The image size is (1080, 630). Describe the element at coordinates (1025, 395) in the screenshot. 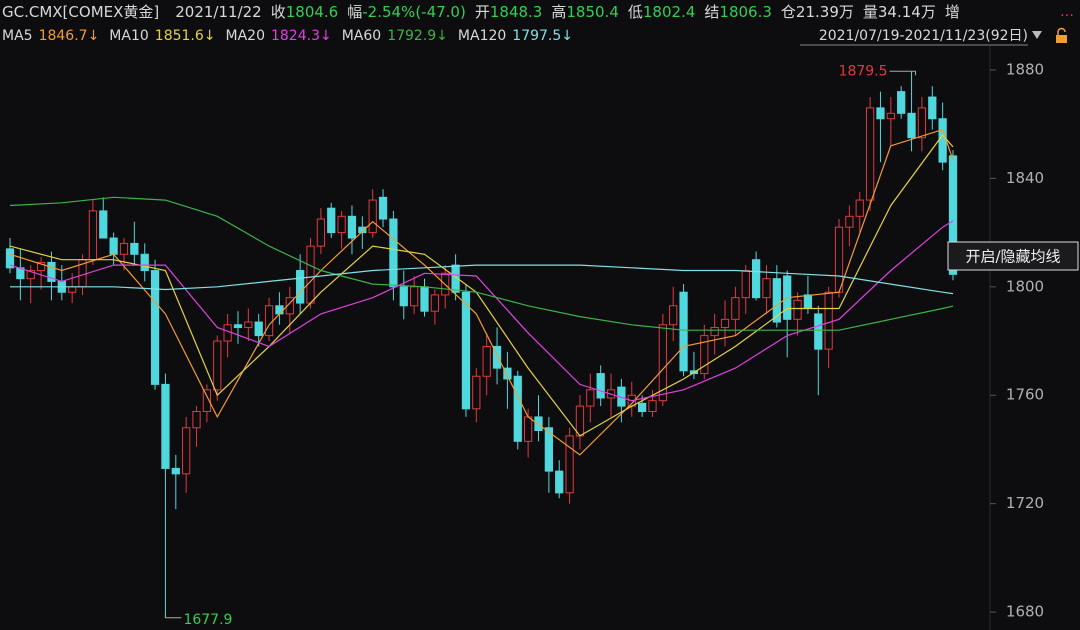

I see `y-tick-label: 1760` at that location.